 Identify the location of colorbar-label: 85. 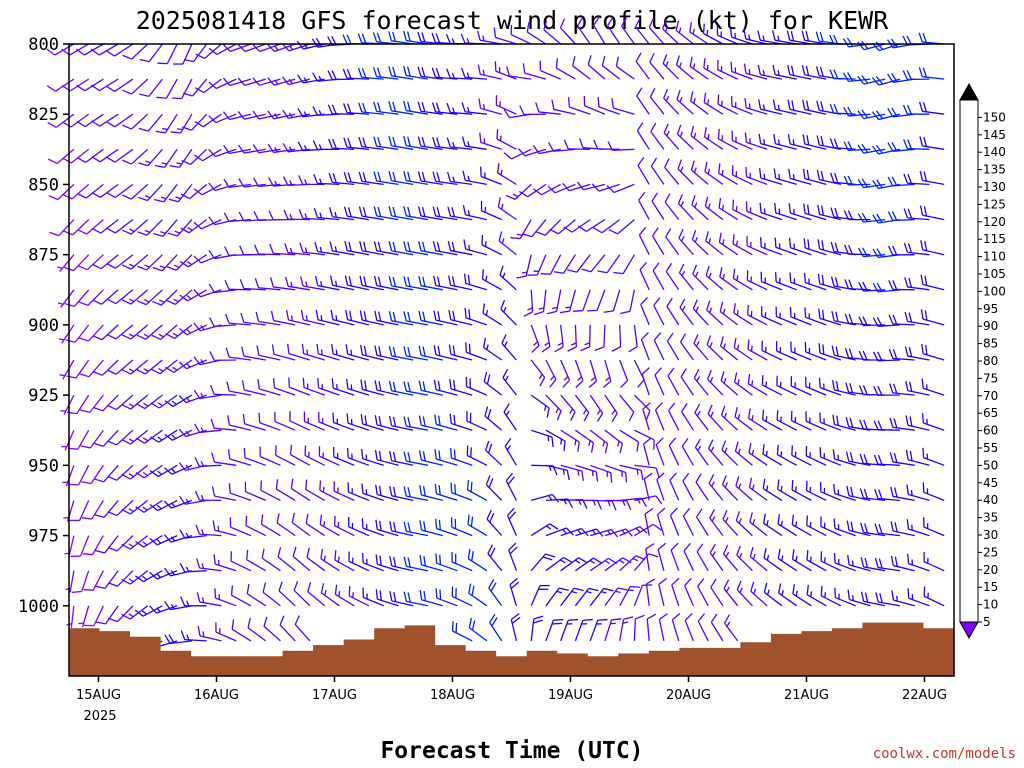
(990, 344).